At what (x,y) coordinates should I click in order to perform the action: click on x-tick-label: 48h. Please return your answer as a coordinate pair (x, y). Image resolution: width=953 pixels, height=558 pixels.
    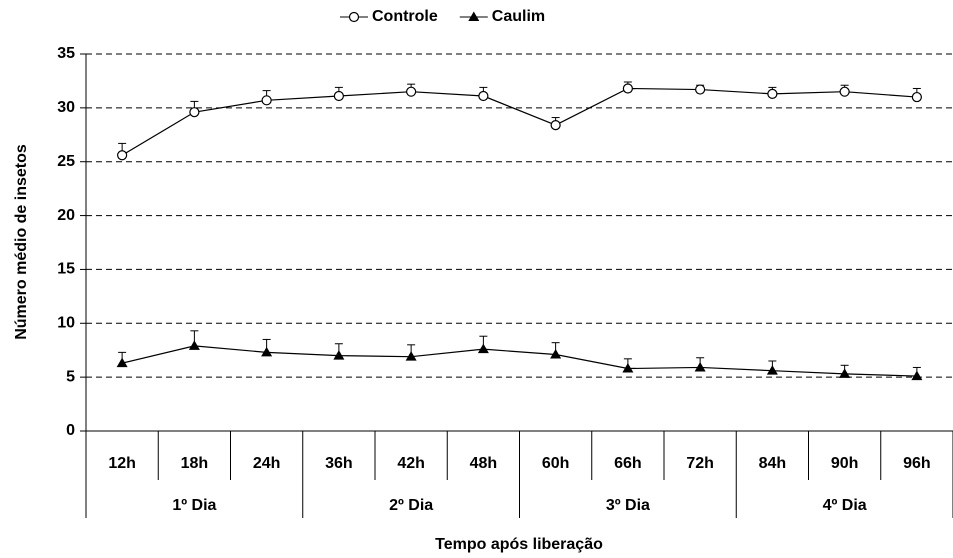
    Looking at the image, I should click on (484, 463).